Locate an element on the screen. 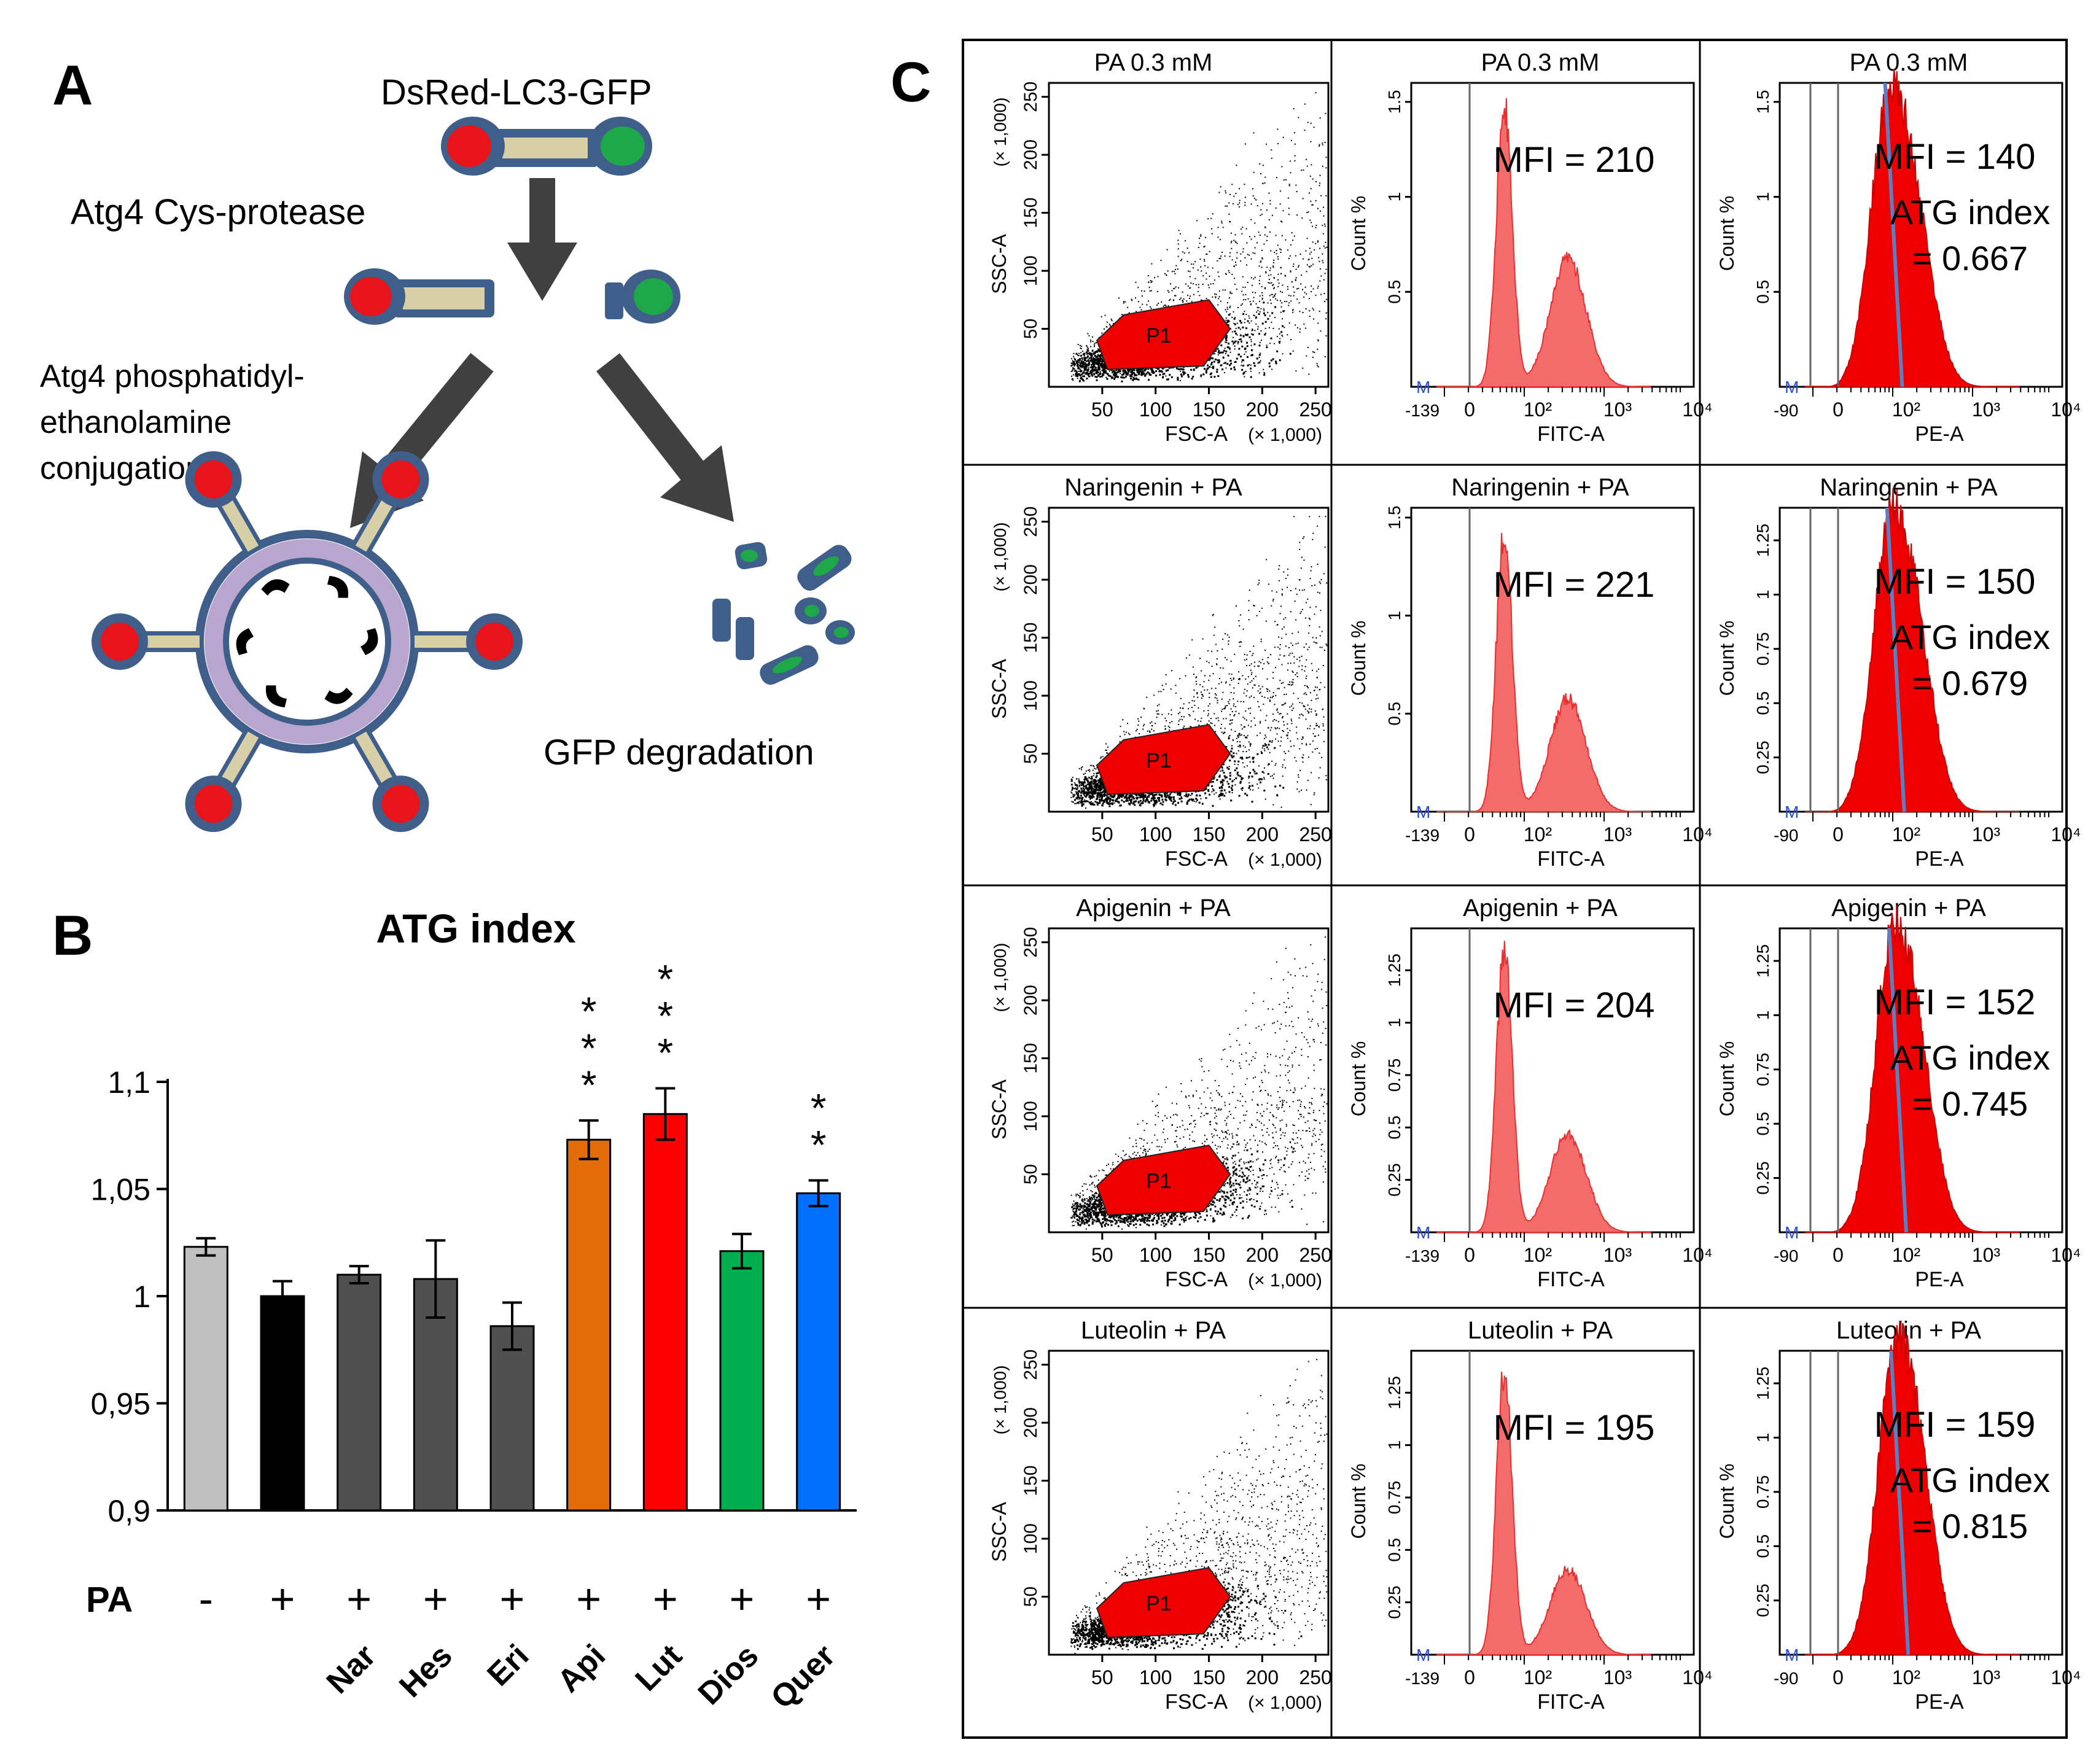  y-tick-label: 0.75 is located at coordinates (1394, 1075).